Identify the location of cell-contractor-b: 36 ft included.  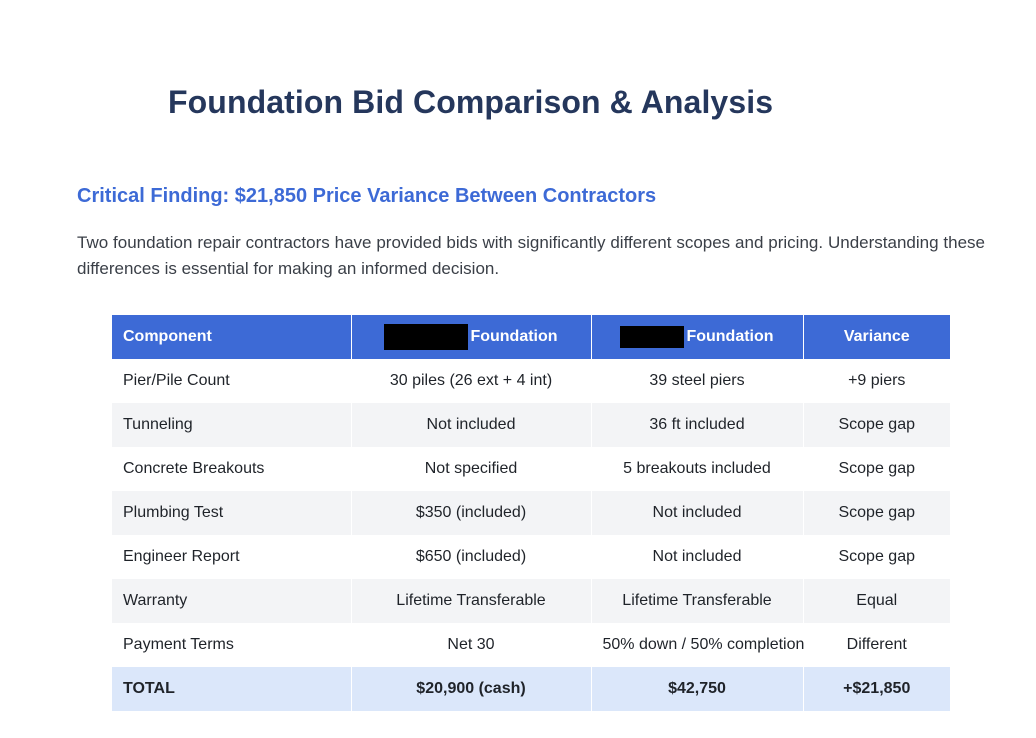
(697, 425).